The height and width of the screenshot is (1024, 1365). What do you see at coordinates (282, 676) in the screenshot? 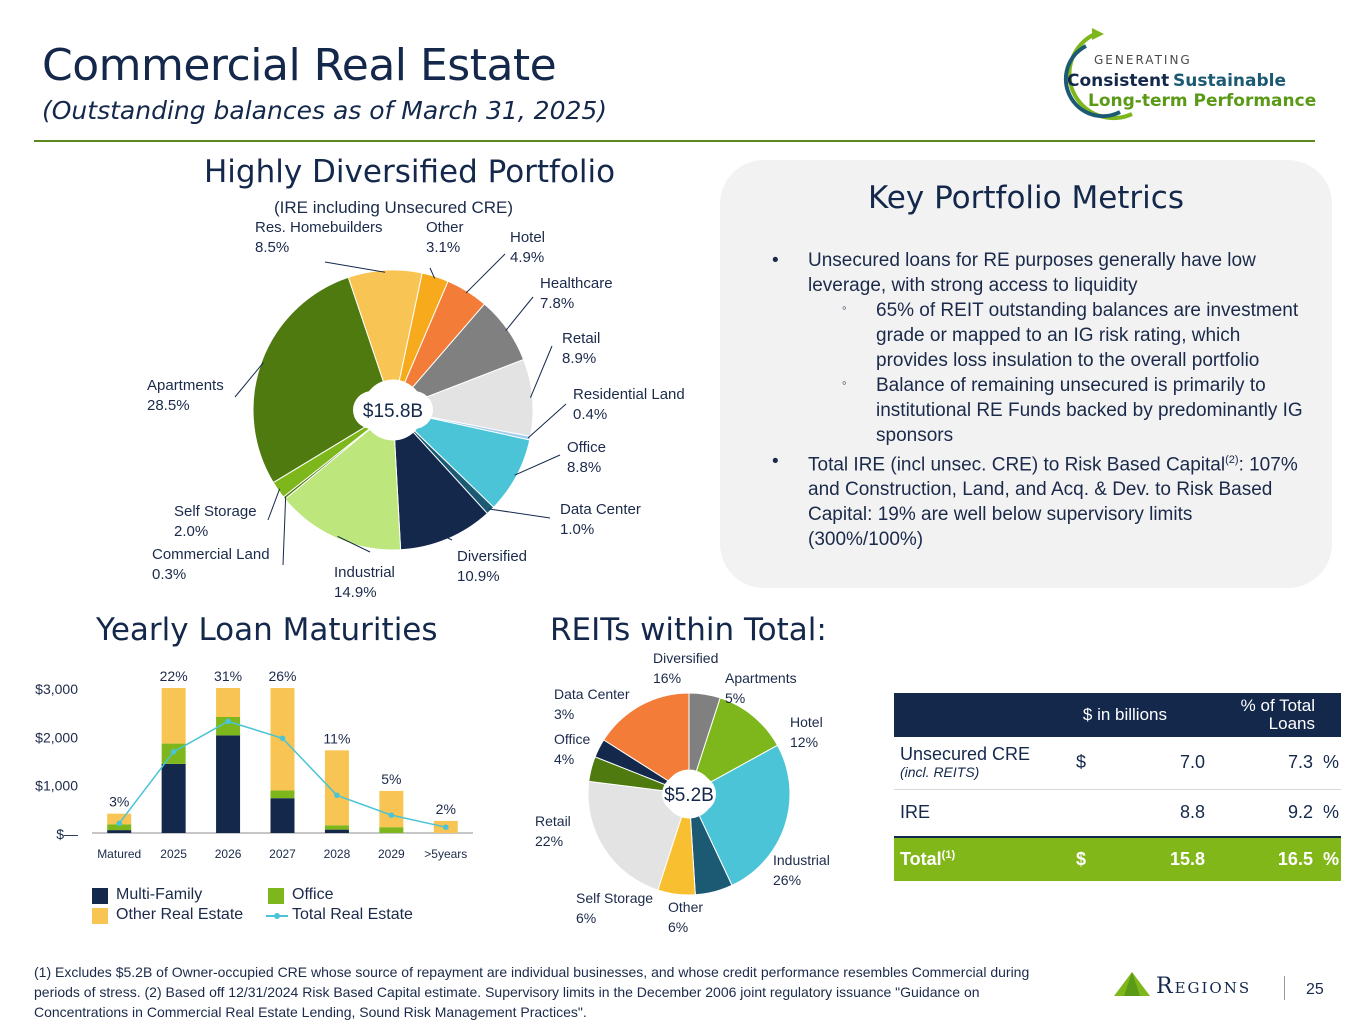
I see `bar-data-label: 26%` at bounding box center [282, 676].